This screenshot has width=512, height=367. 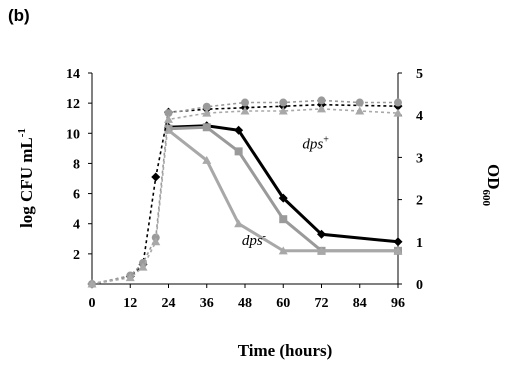 I want to click on x-tick-label: 0, so click(x=92, y=303).